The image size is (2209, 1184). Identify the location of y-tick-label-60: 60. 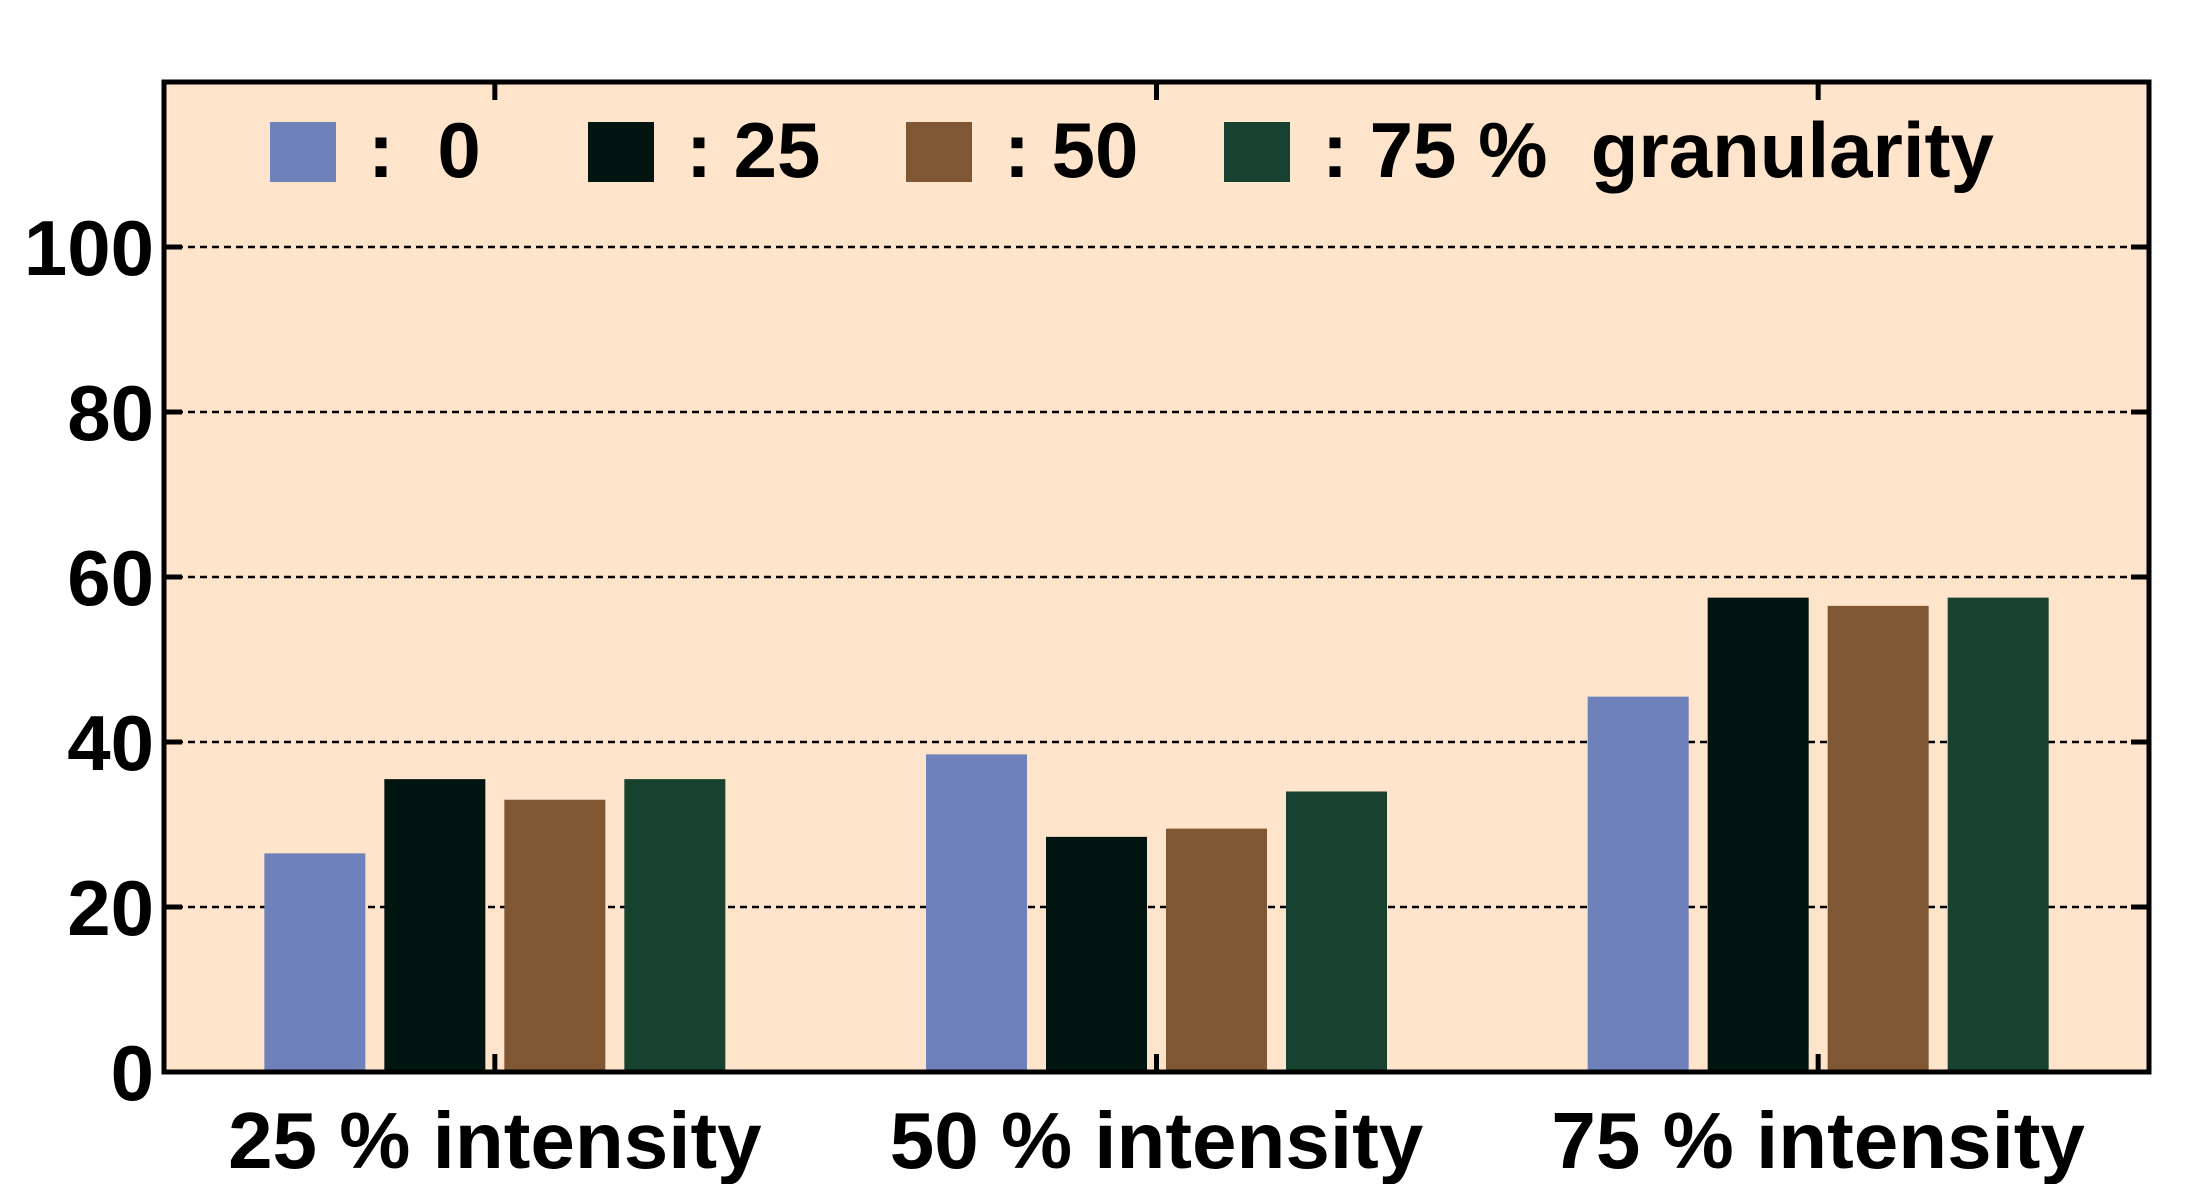
(110, 578).